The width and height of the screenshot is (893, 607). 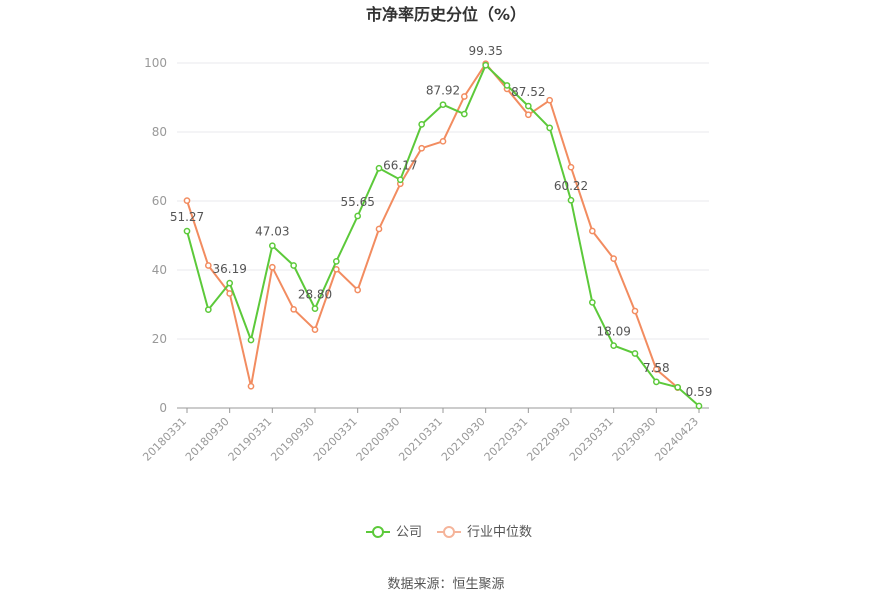 I want to click on data-label-14: 99.35, so click(x=485, y=51).